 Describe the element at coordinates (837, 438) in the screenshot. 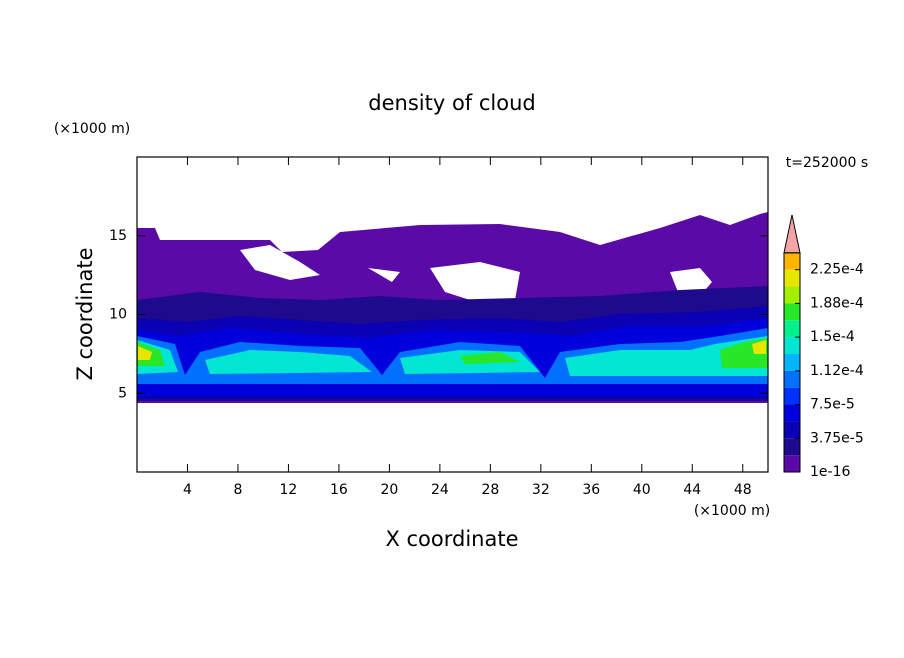

I see `colorbar-tick-label: 3.75e-5` at that location.